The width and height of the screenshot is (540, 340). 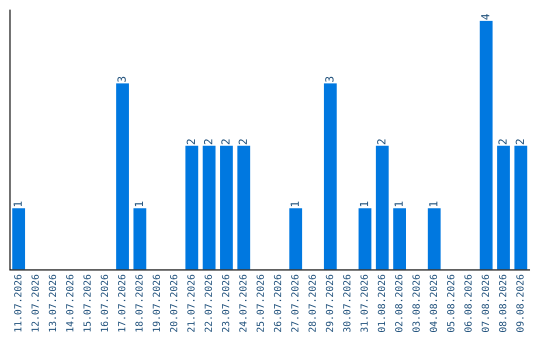 I want to click on x-tick-label: 19.07.2026, so click(x=156, y=303).